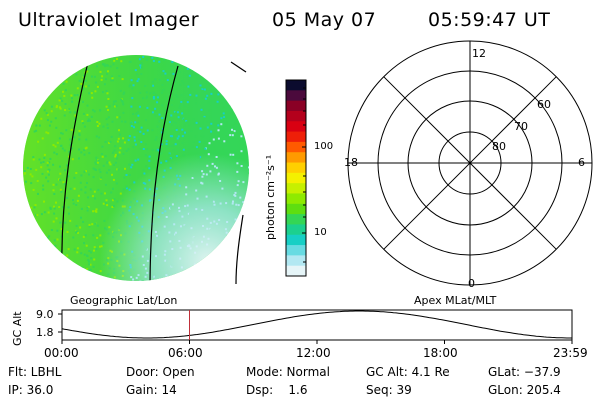 This screenshot has width=600, height=400. I want to click on colorbar-tick-10: 10, so click(320, 232).